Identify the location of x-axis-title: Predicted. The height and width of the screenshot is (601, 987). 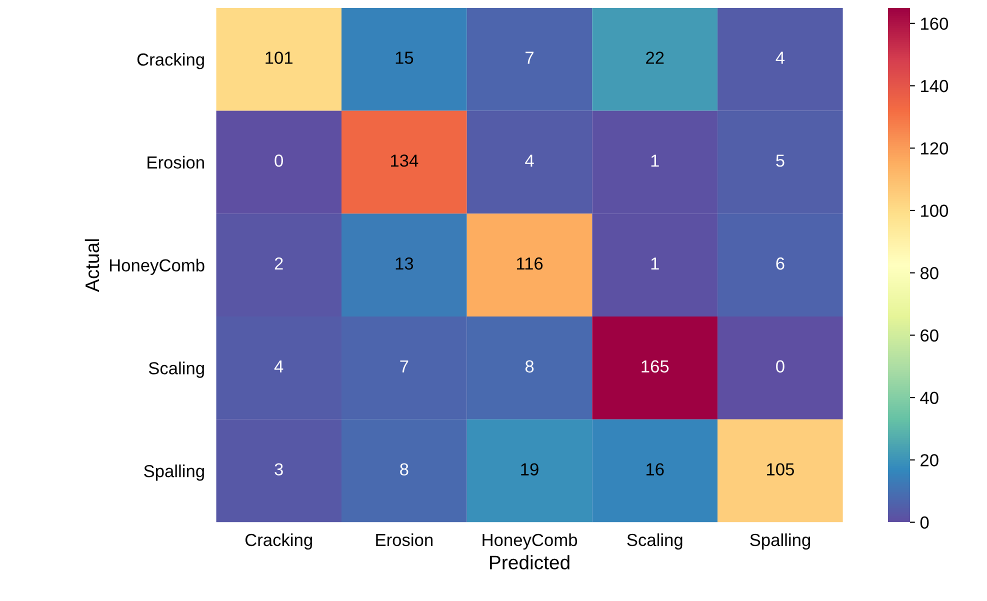
(530, 562).